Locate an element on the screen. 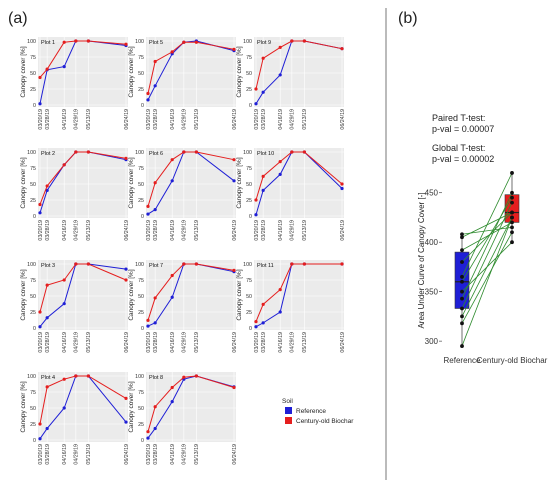  plot-title: Plot 1 is located at coordinates (48, 43).